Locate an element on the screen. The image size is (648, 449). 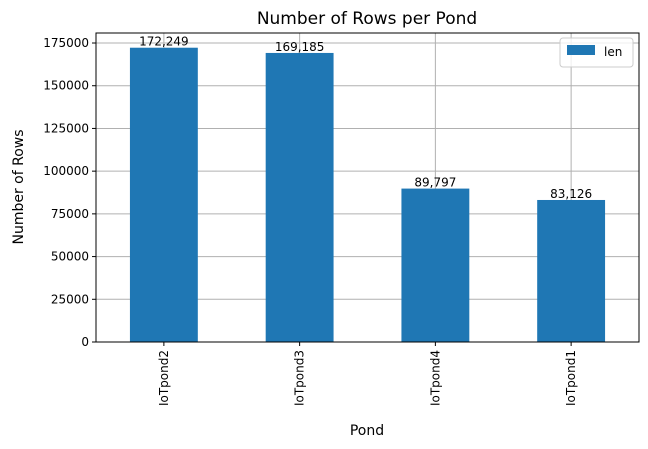
bar-value-label: 83,126 is located at coordinates (571, 194).